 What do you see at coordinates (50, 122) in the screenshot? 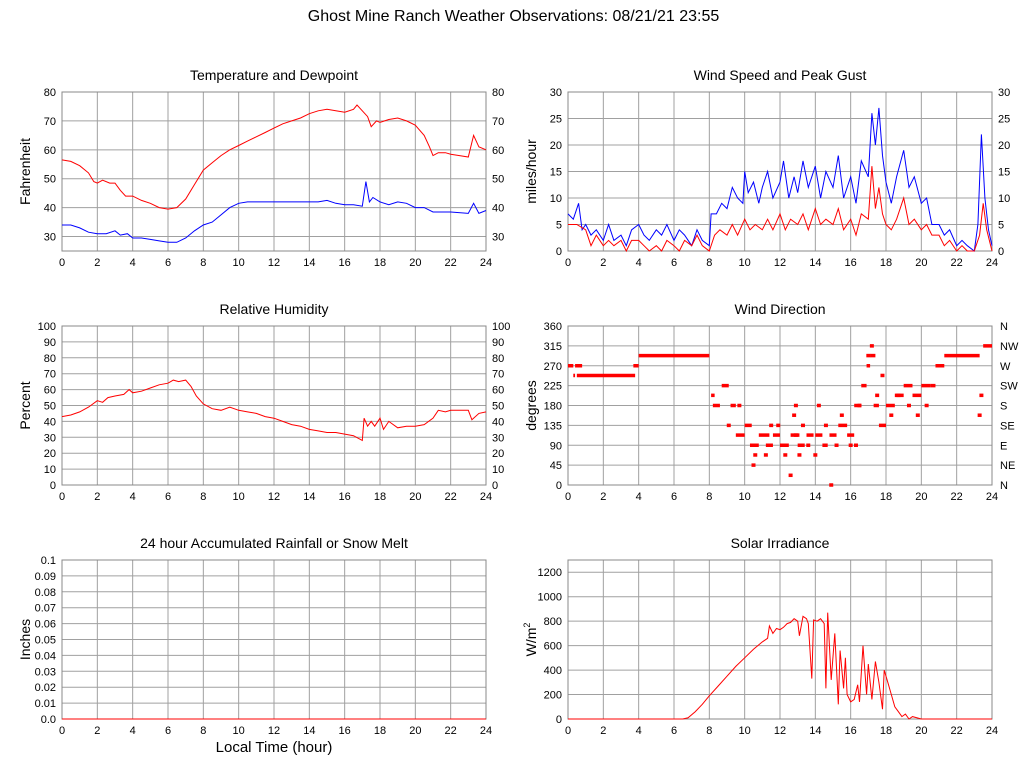
I see `y-tick-label: 70` at bounding box center [50, 122].